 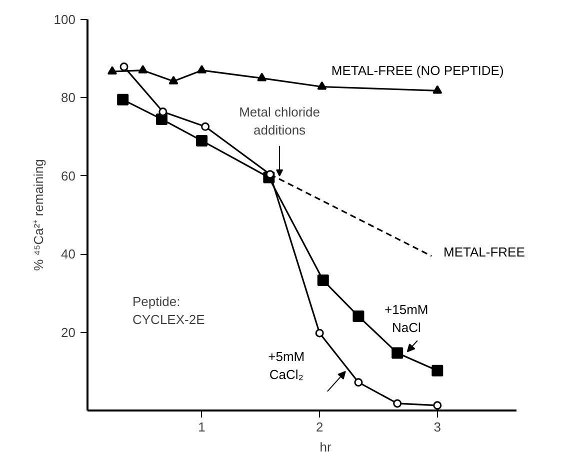 What do you see at coordinates (286, 365) in the screenshot?
I see `series-label: +5mM CaCl₂` at bounding box center [286, 365].